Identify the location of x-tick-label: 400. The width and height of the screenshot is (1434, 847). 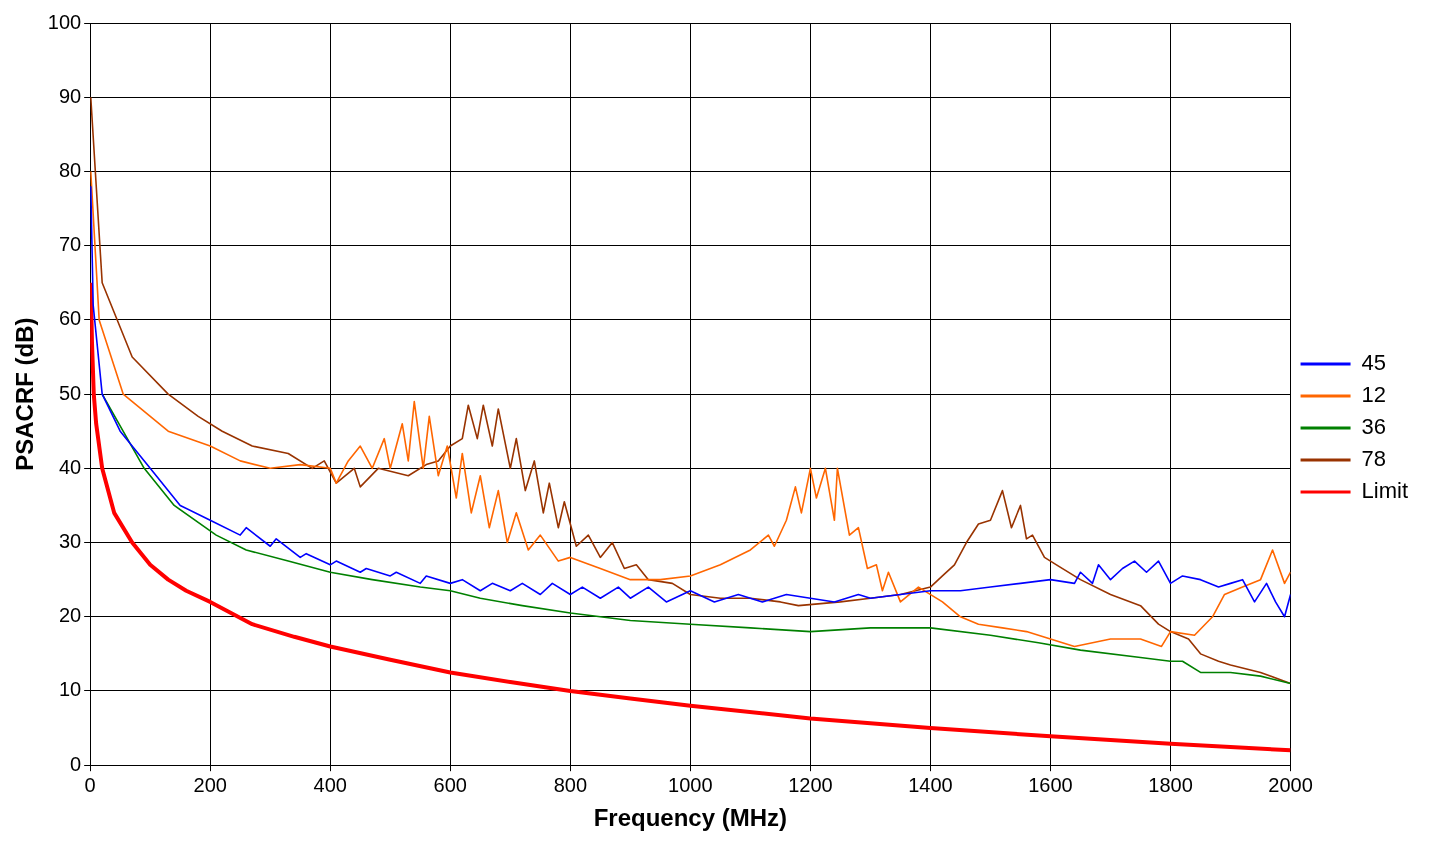
(330, 784).